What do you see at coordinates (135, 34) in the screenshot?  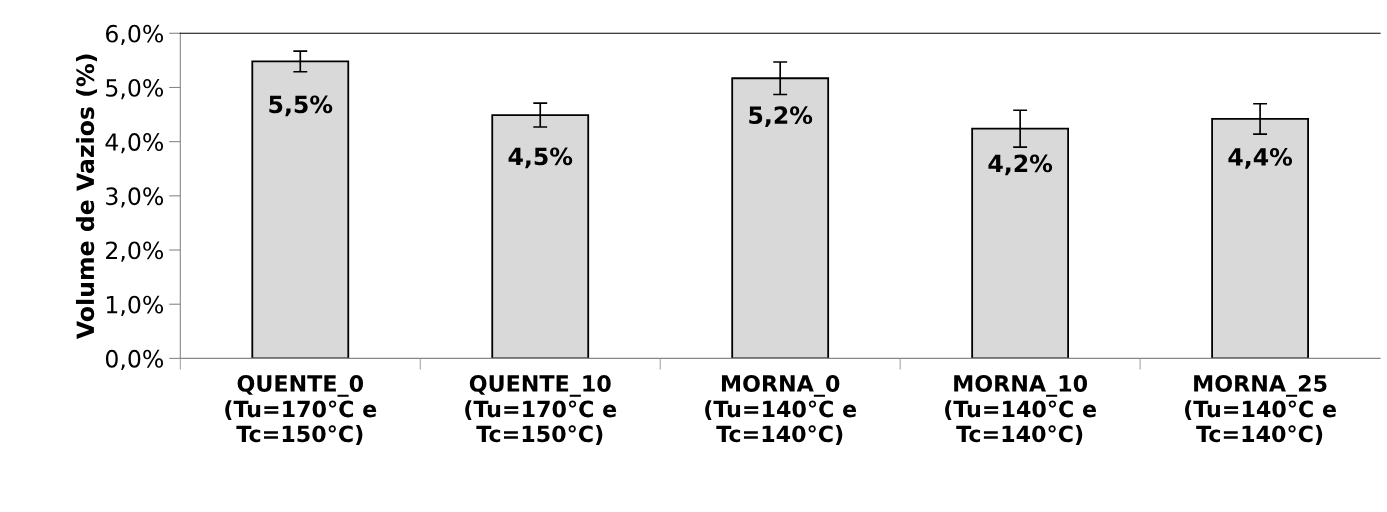 I see `y-tick-label: 6,0%` at bounding box center [135, 34].